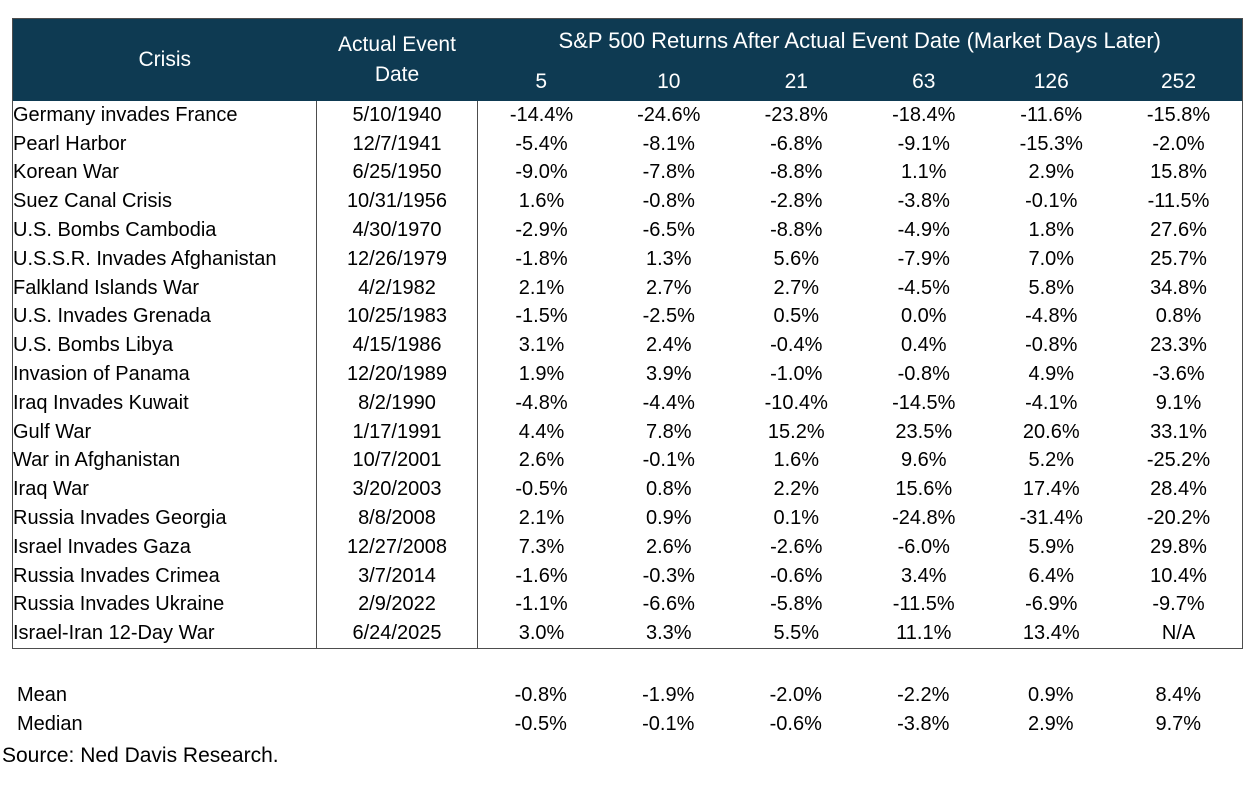 The image size is (1254, 786). What do you see at coordinates (1178, 724) in the screenshot?
I see `summary-return-value: 9.7%` at bounding box center [1178, 724].